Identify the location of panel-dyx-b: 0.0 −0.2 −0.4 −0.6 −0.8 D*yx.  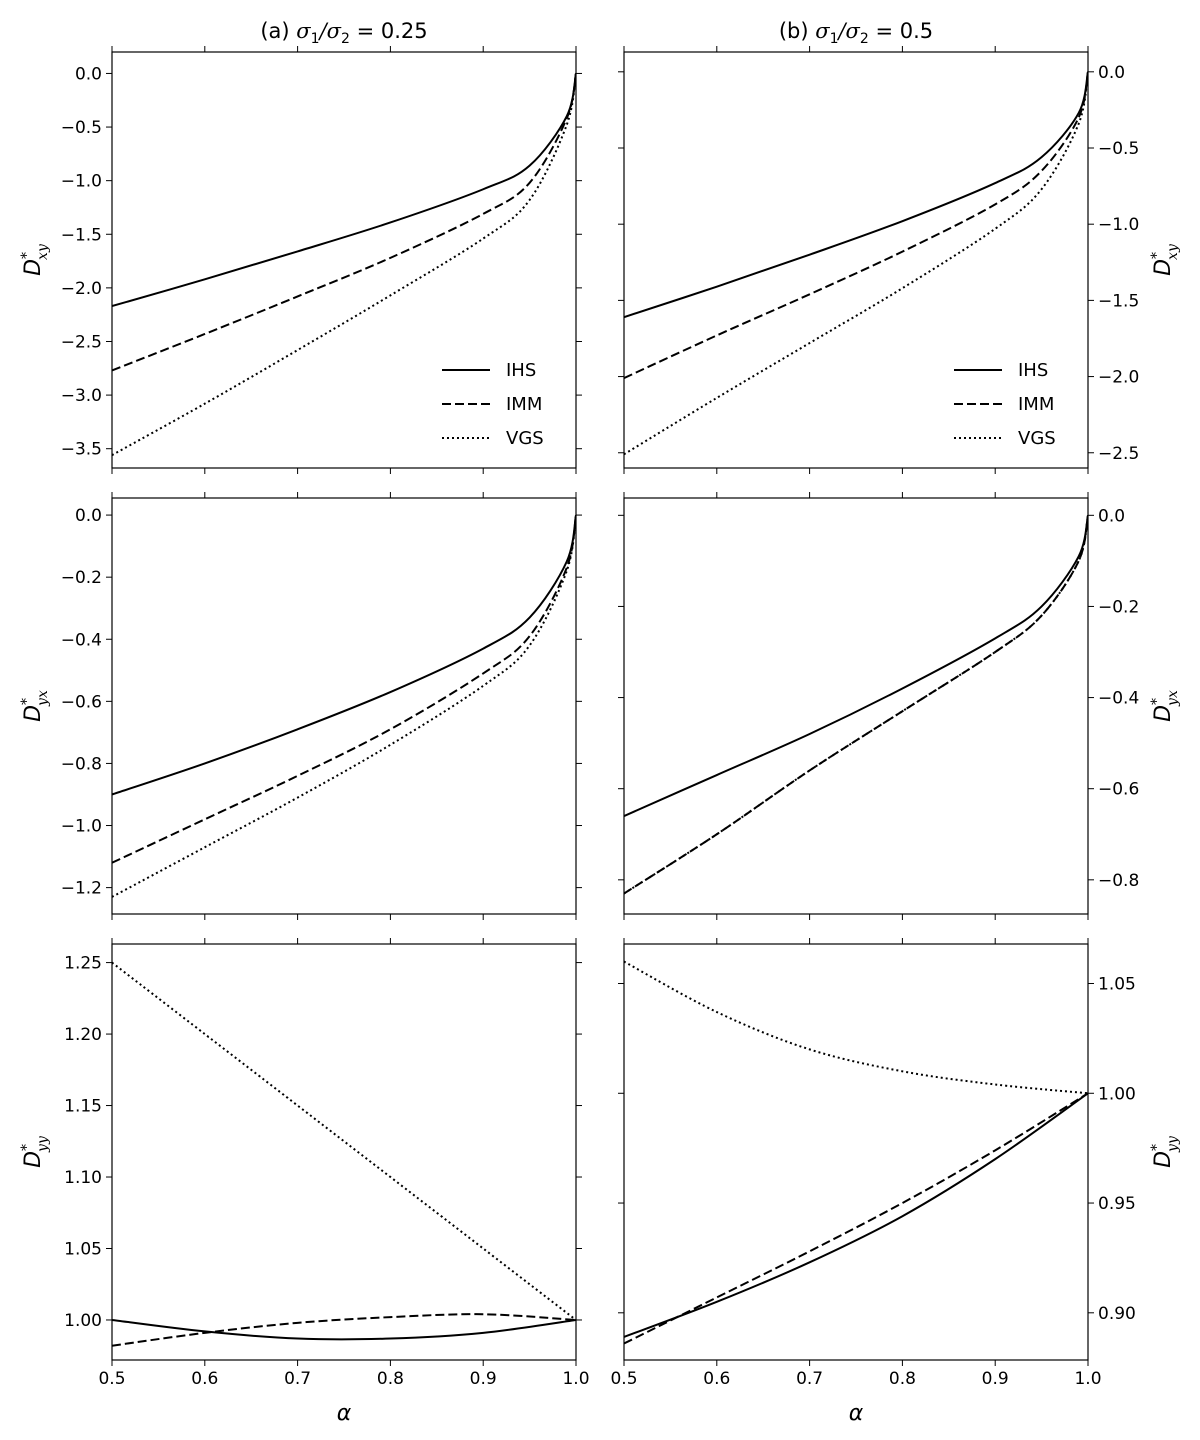
(899, 706).